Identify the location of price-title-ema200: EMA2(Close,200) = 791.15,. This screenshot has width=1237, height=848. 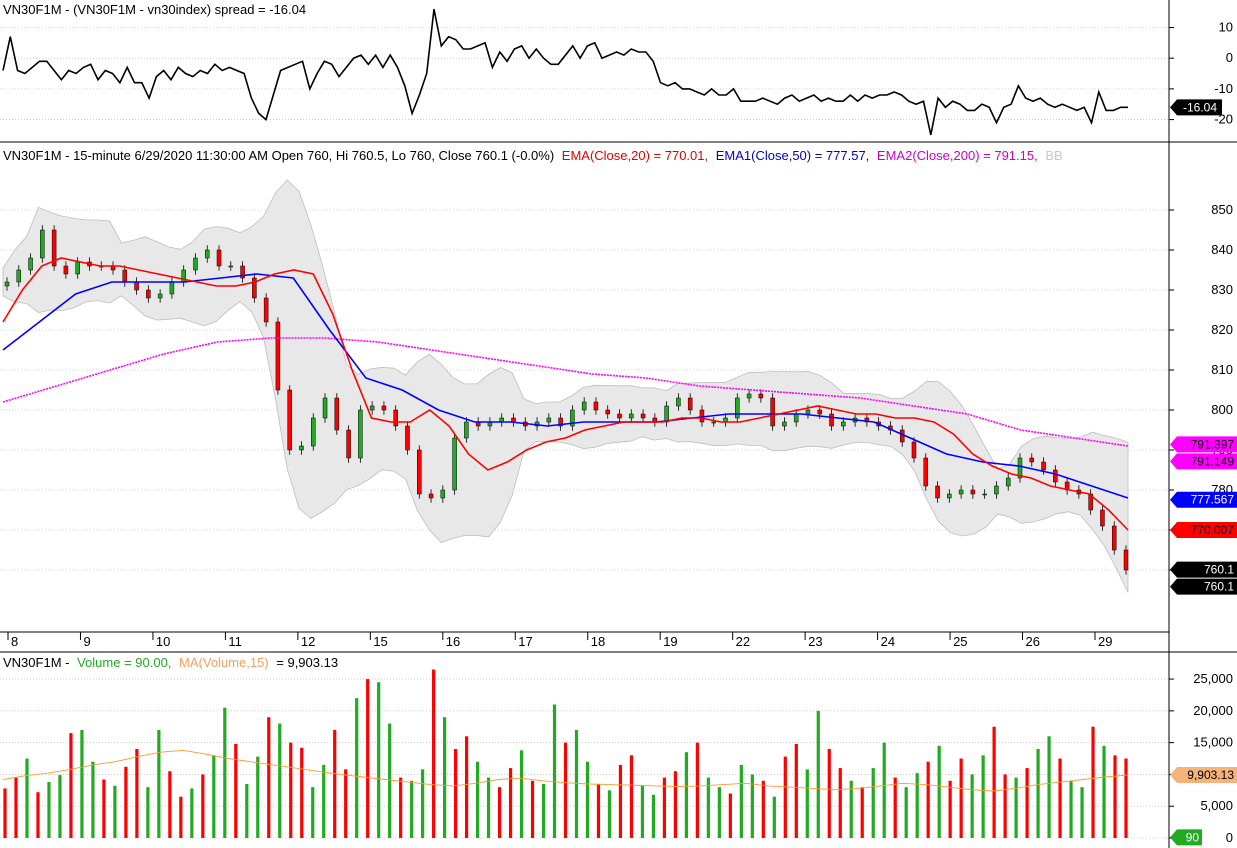
(957, 155).